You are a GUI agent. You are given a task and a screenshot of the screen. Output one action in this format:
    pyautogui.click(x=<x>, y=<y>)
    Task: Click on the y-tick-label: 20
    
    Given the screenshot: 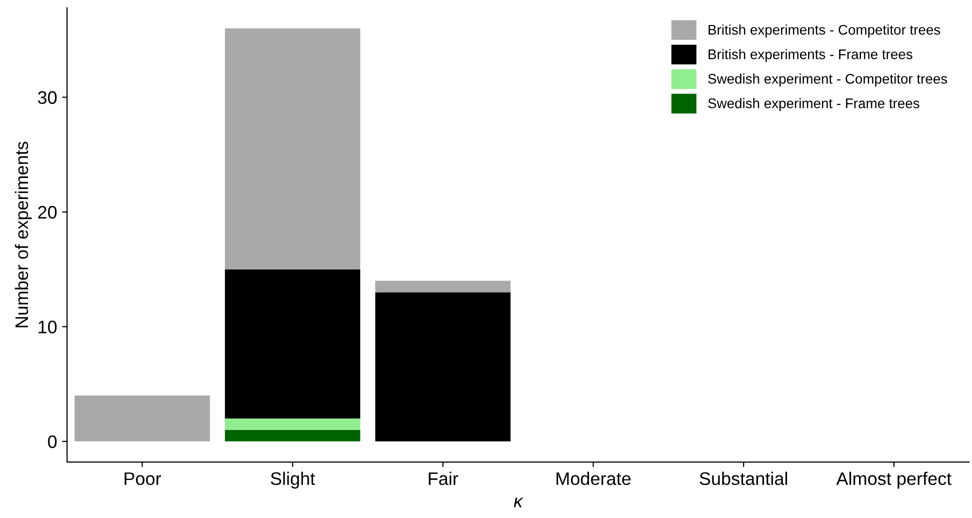 What is the action you would take?
    pyautogui.click(x=47, y=212)
    